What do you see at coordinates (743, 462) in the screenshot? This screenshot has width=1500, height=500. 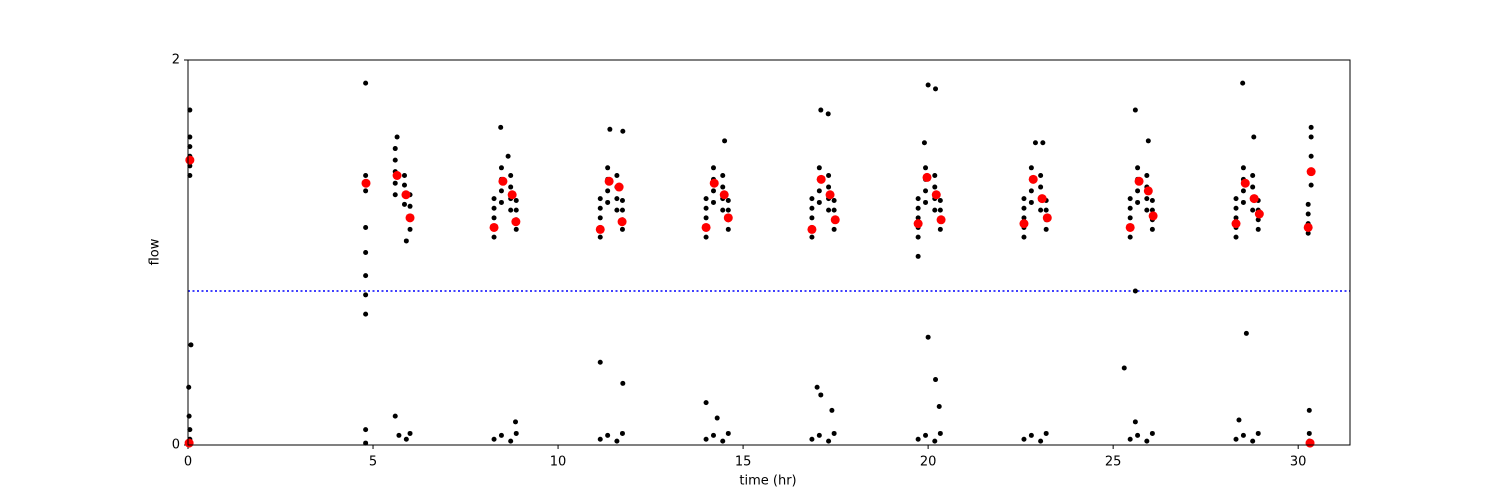 I see `x-tick-label: 15` at bounding box center [743, 462].